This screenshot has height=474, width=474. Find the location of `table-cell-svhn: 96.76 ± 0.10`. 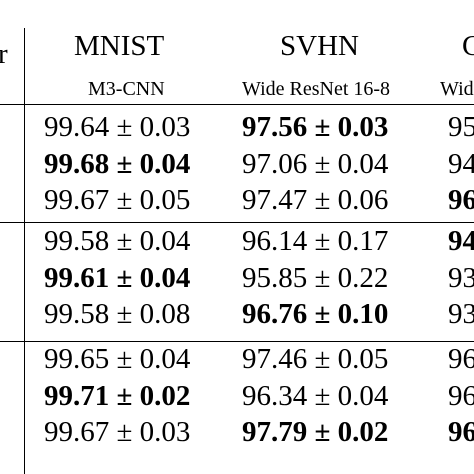

table-cell-svhn: 96.76 ± 0.10 is located at coordinates (315, 314).